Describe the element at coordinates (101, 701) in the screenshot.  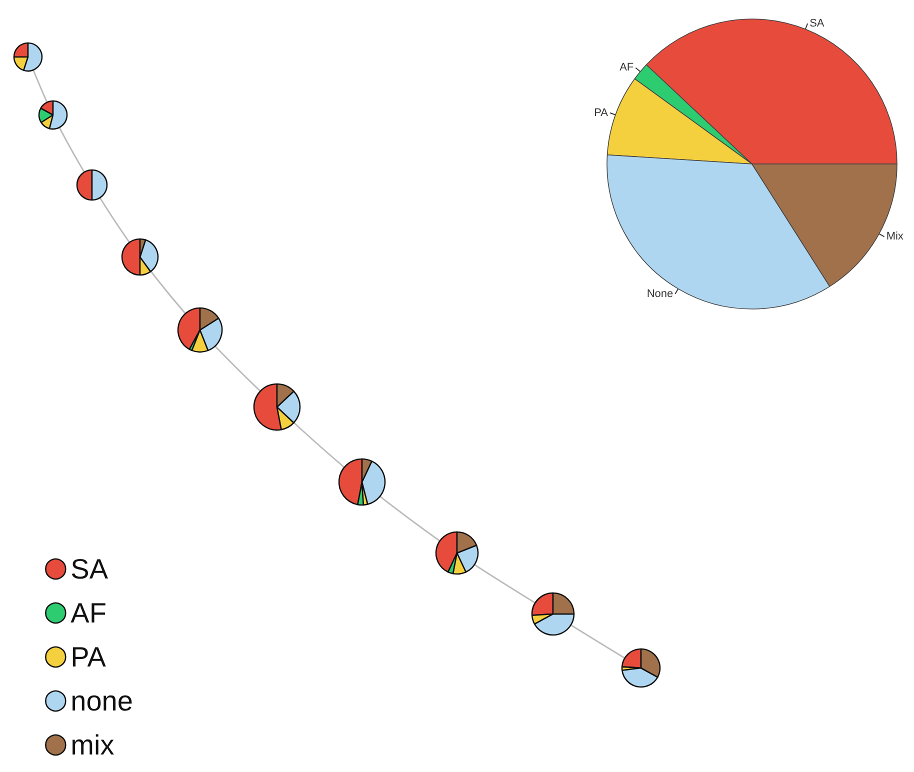
I see `legend-label: none` at that location.